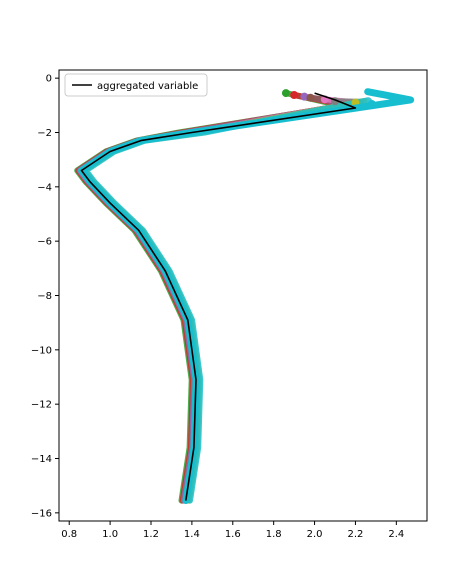 The height and width of the screenshot is (585, 474). I want to click on y-tick-label: −14, so click(41, 459).